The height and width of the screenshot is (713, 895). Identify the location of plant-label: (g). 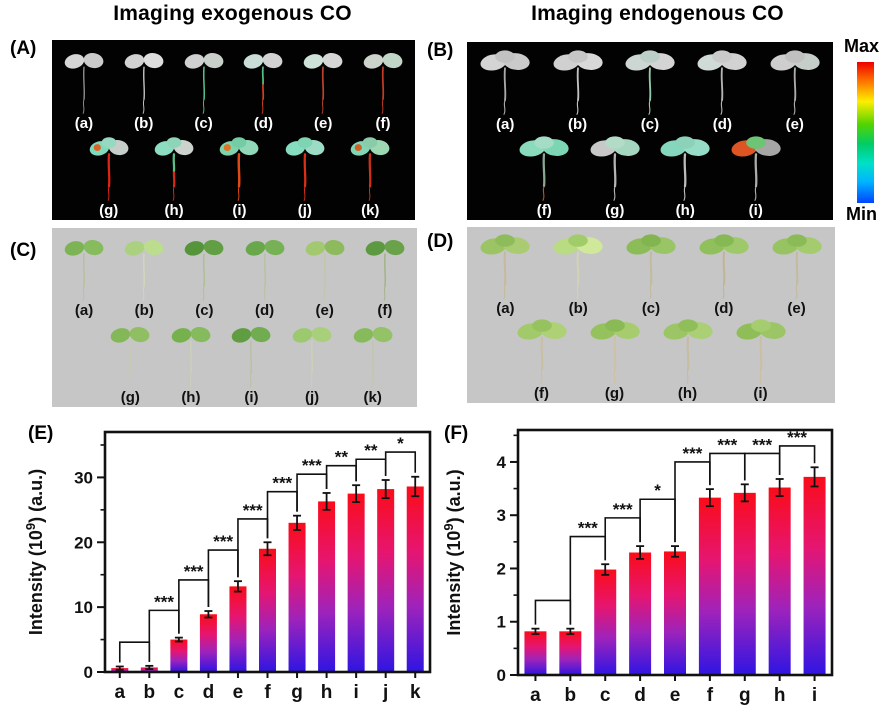
(130, 397).